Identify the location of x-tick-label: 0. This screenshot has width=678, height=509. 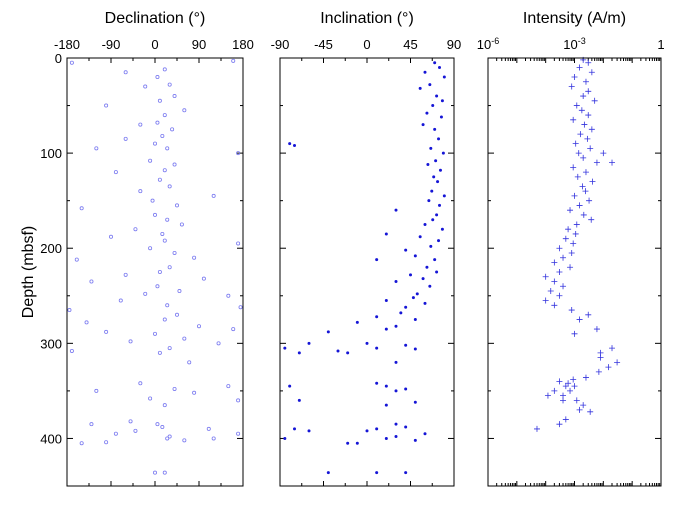
(366, 44).